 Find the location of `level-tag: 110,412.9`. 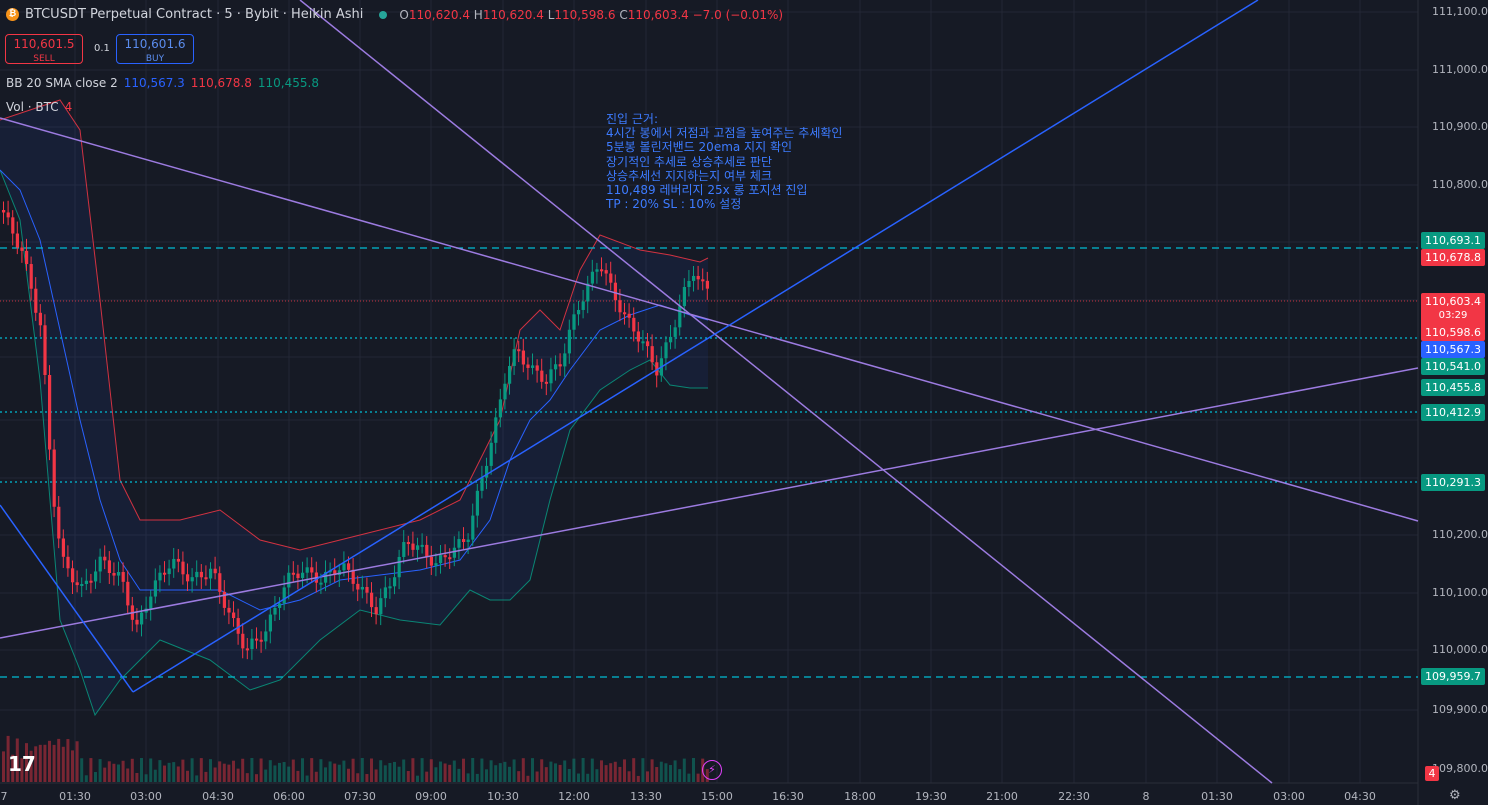

level-tag: 110,412.9 is located at coordinates (1453, 412).